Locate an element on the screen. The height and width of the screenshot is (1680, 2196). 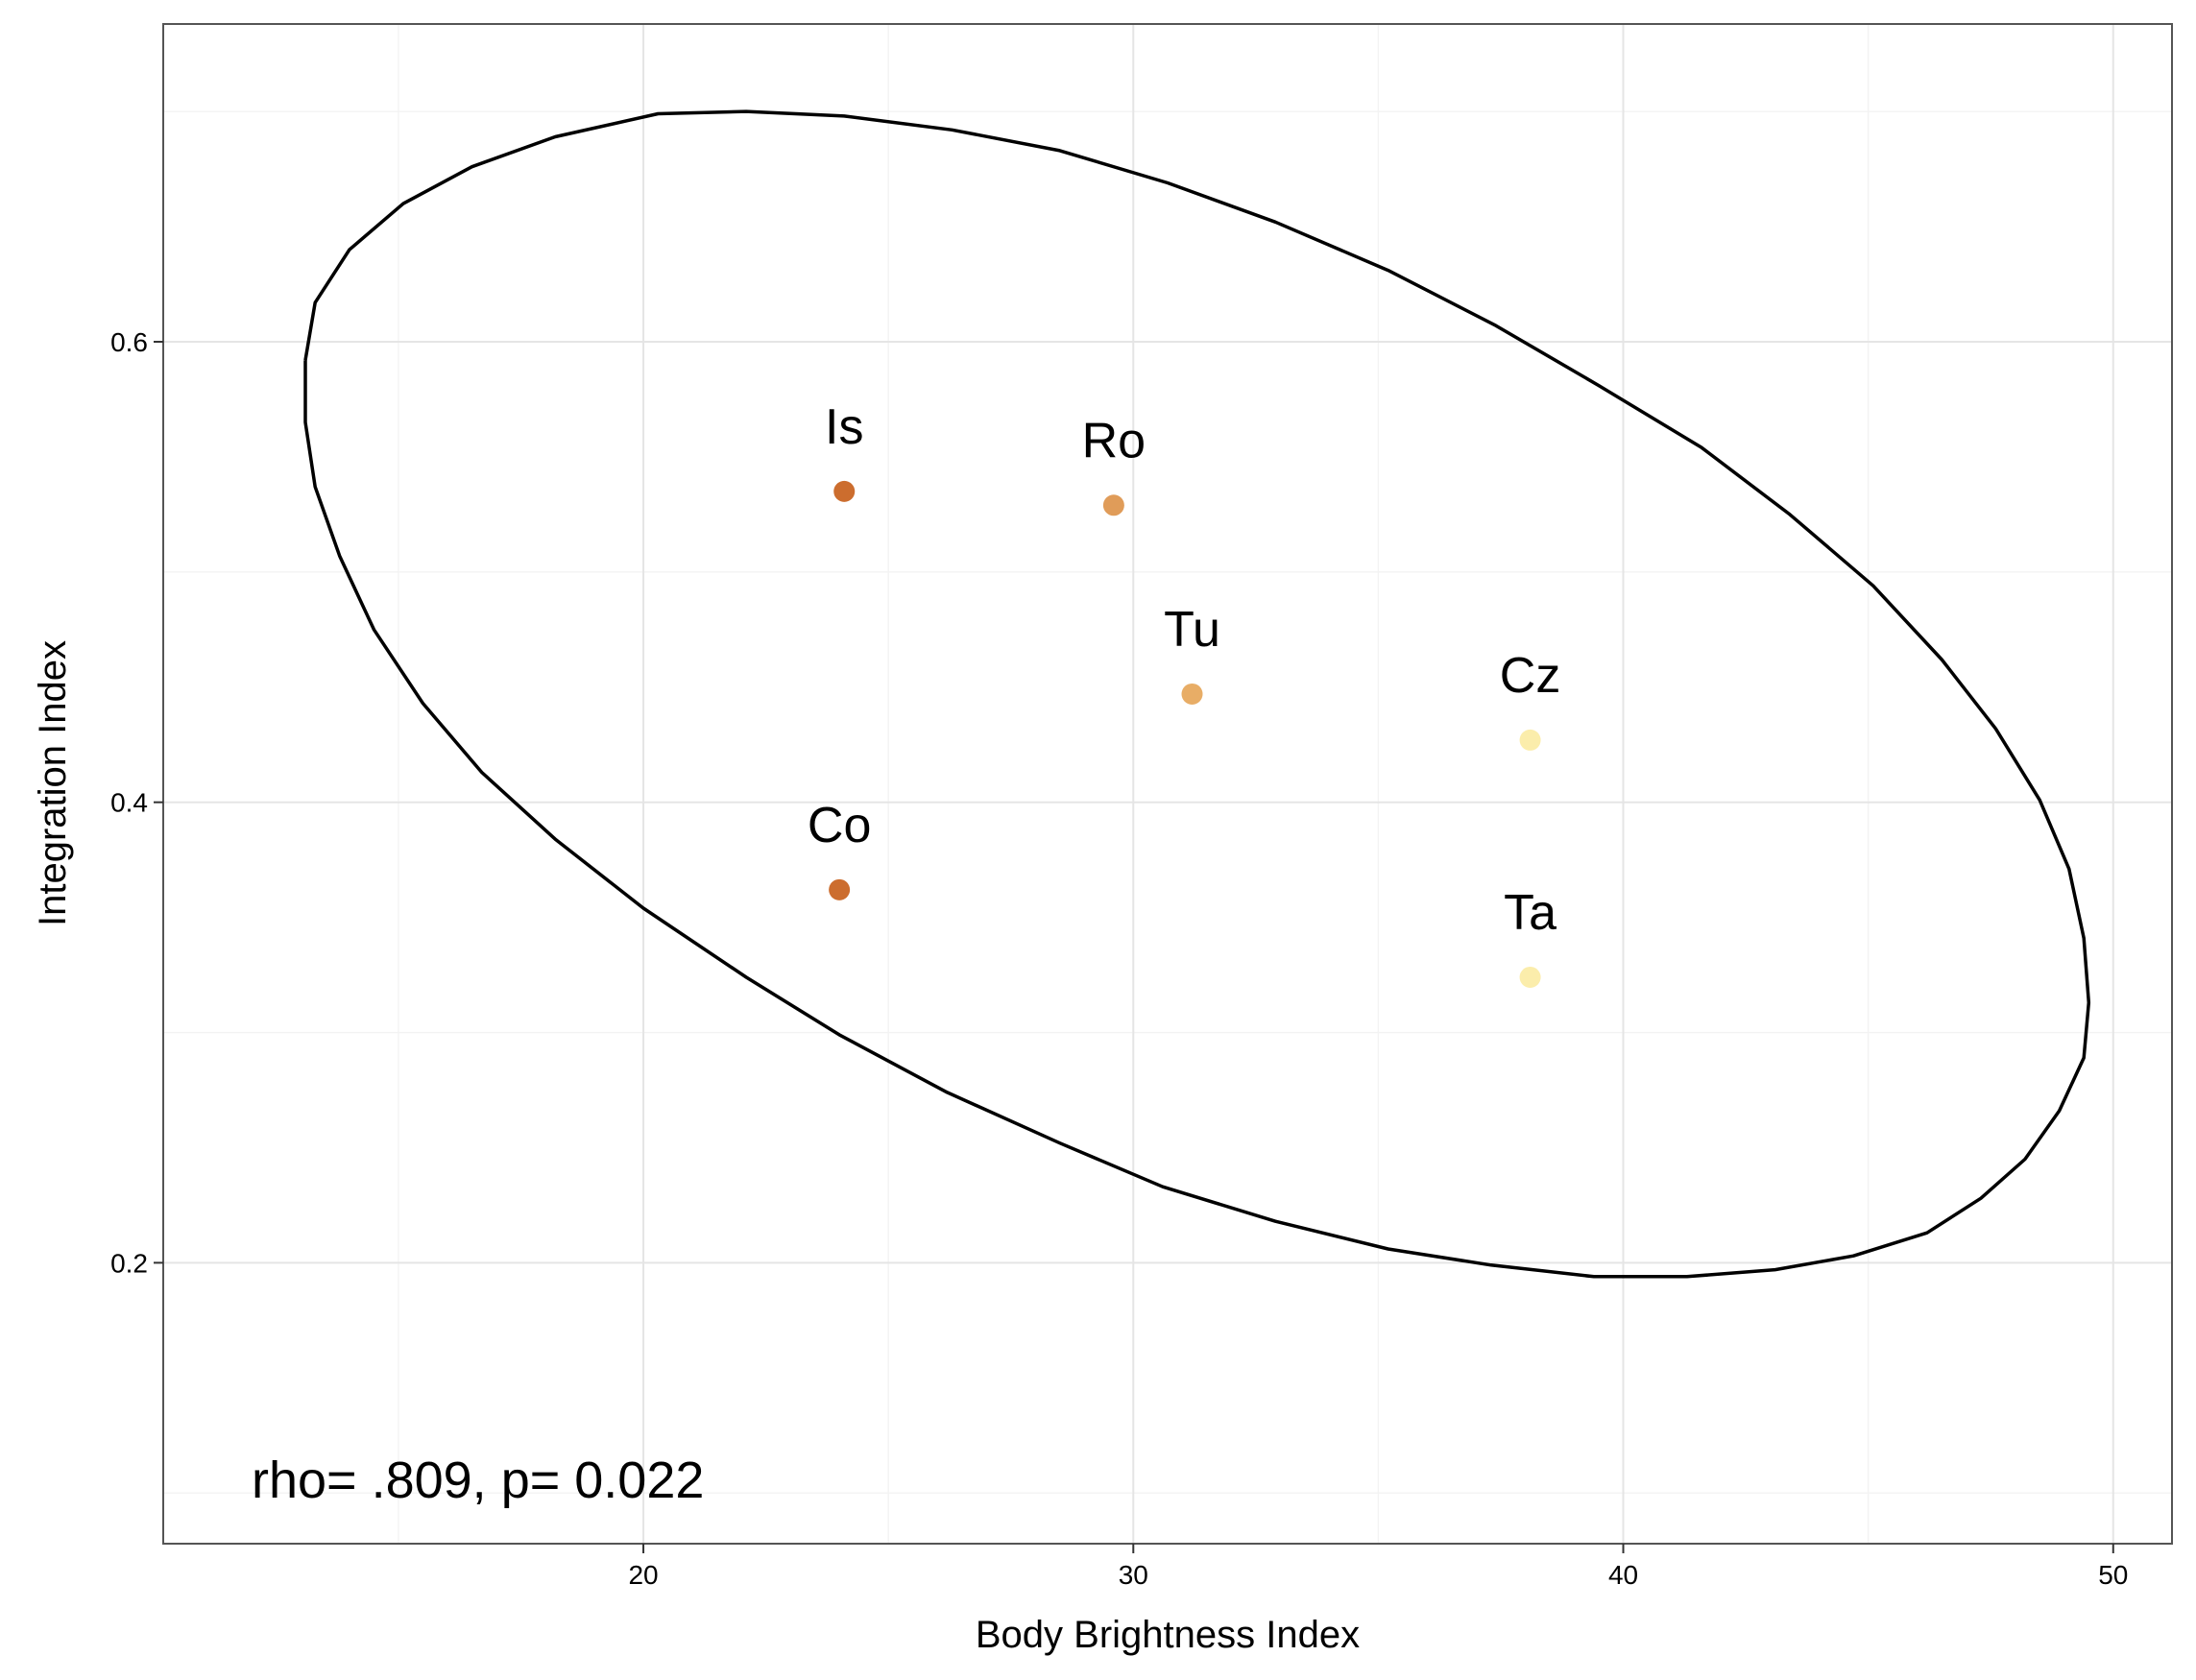
point-label: Cz is located at coordinates (1530, 676).